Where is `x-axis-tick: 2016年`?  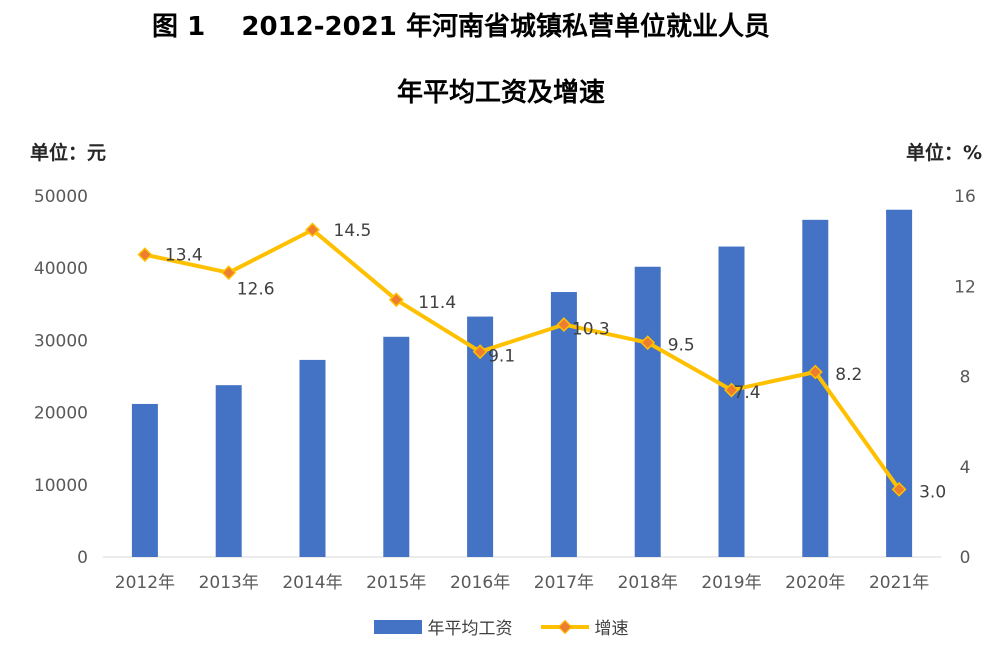 x-axis-tick: 2016年 is located at coordinates (480, 583).